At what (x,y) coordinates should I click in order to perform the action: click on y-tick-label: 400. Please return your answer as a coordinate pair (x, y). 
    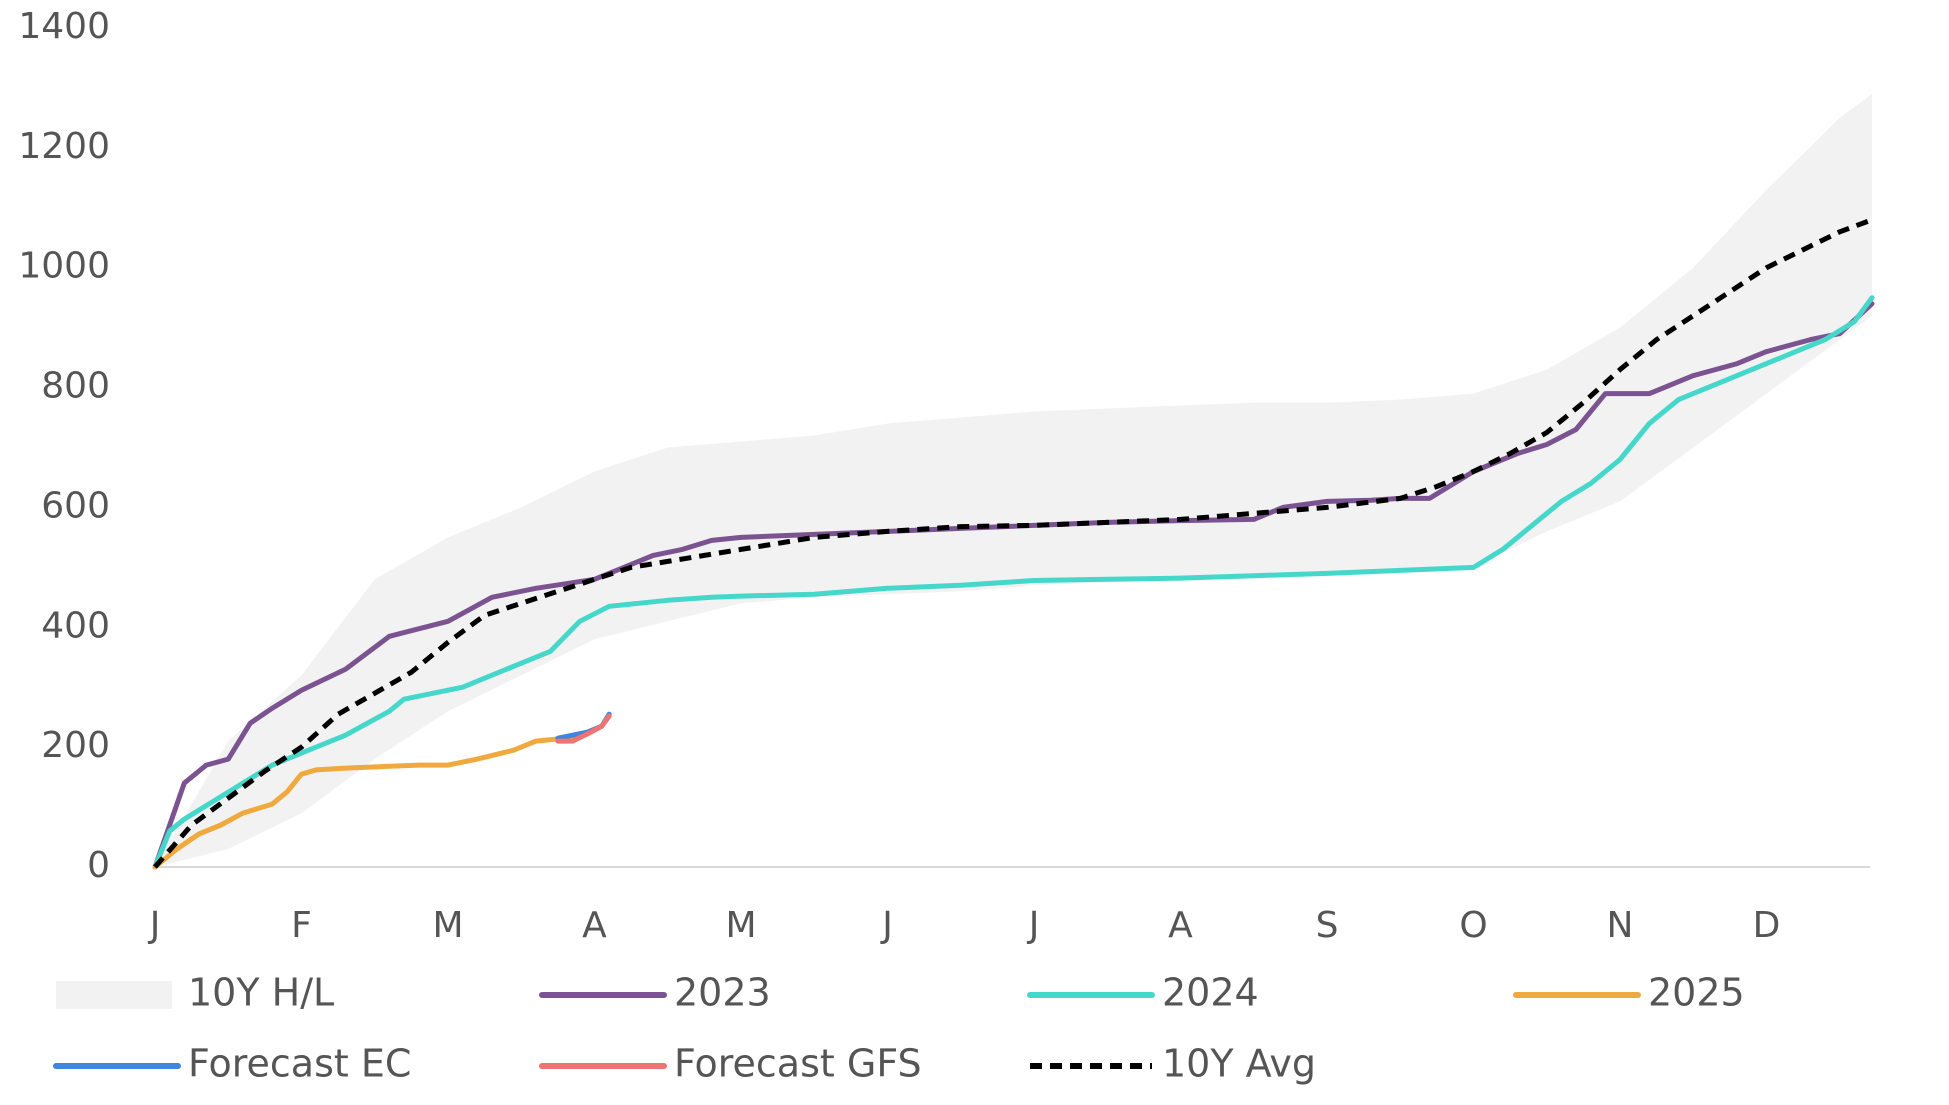
    Looking at the image, I should click on (75, 625).